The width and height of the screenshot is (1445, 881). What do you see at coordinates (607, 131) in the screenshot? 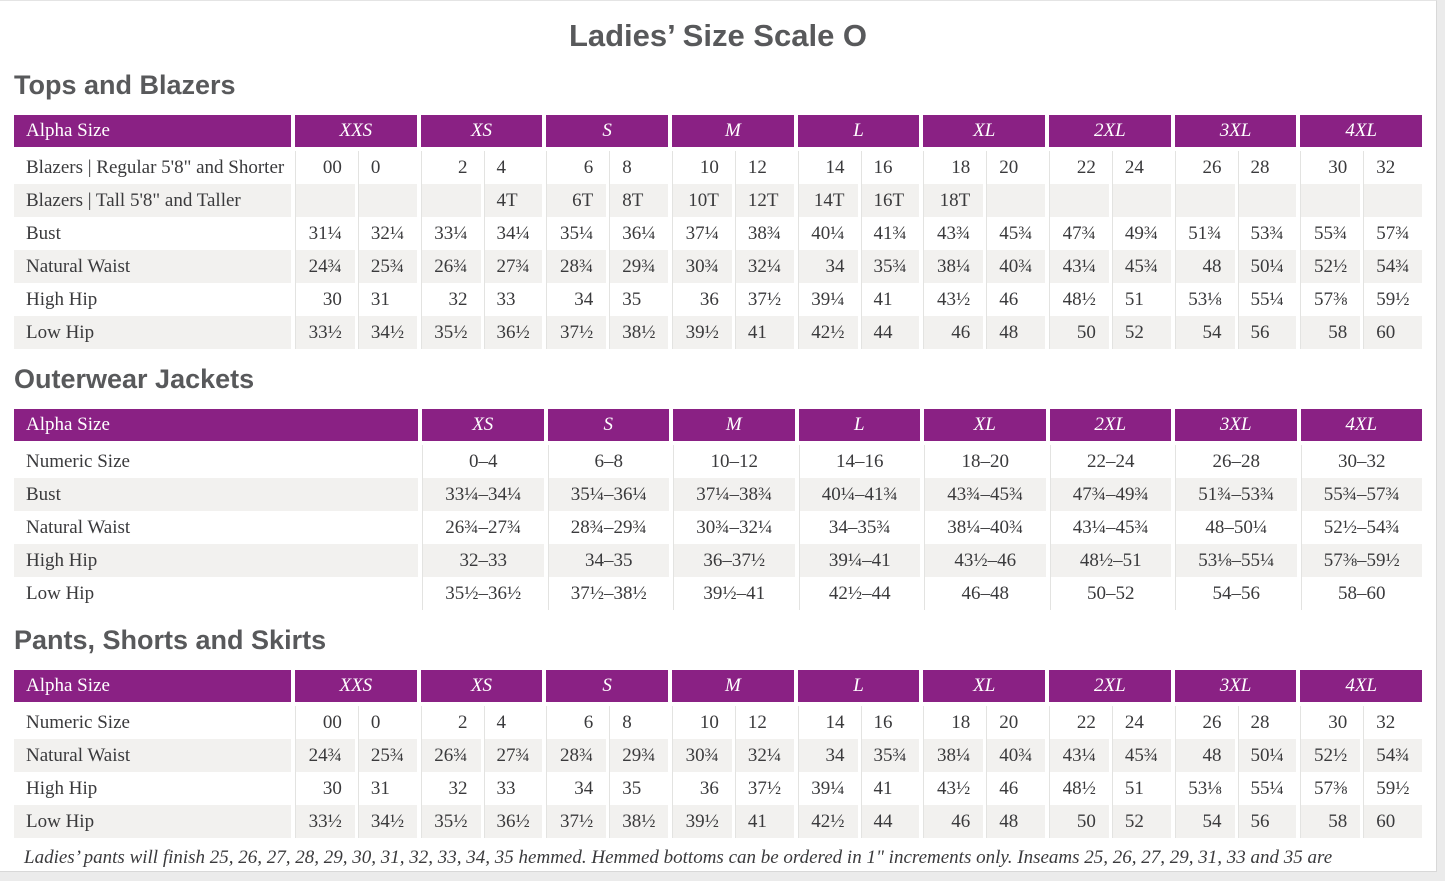
I see `size-group-header-cell: S` at bounding box center [607, 131].